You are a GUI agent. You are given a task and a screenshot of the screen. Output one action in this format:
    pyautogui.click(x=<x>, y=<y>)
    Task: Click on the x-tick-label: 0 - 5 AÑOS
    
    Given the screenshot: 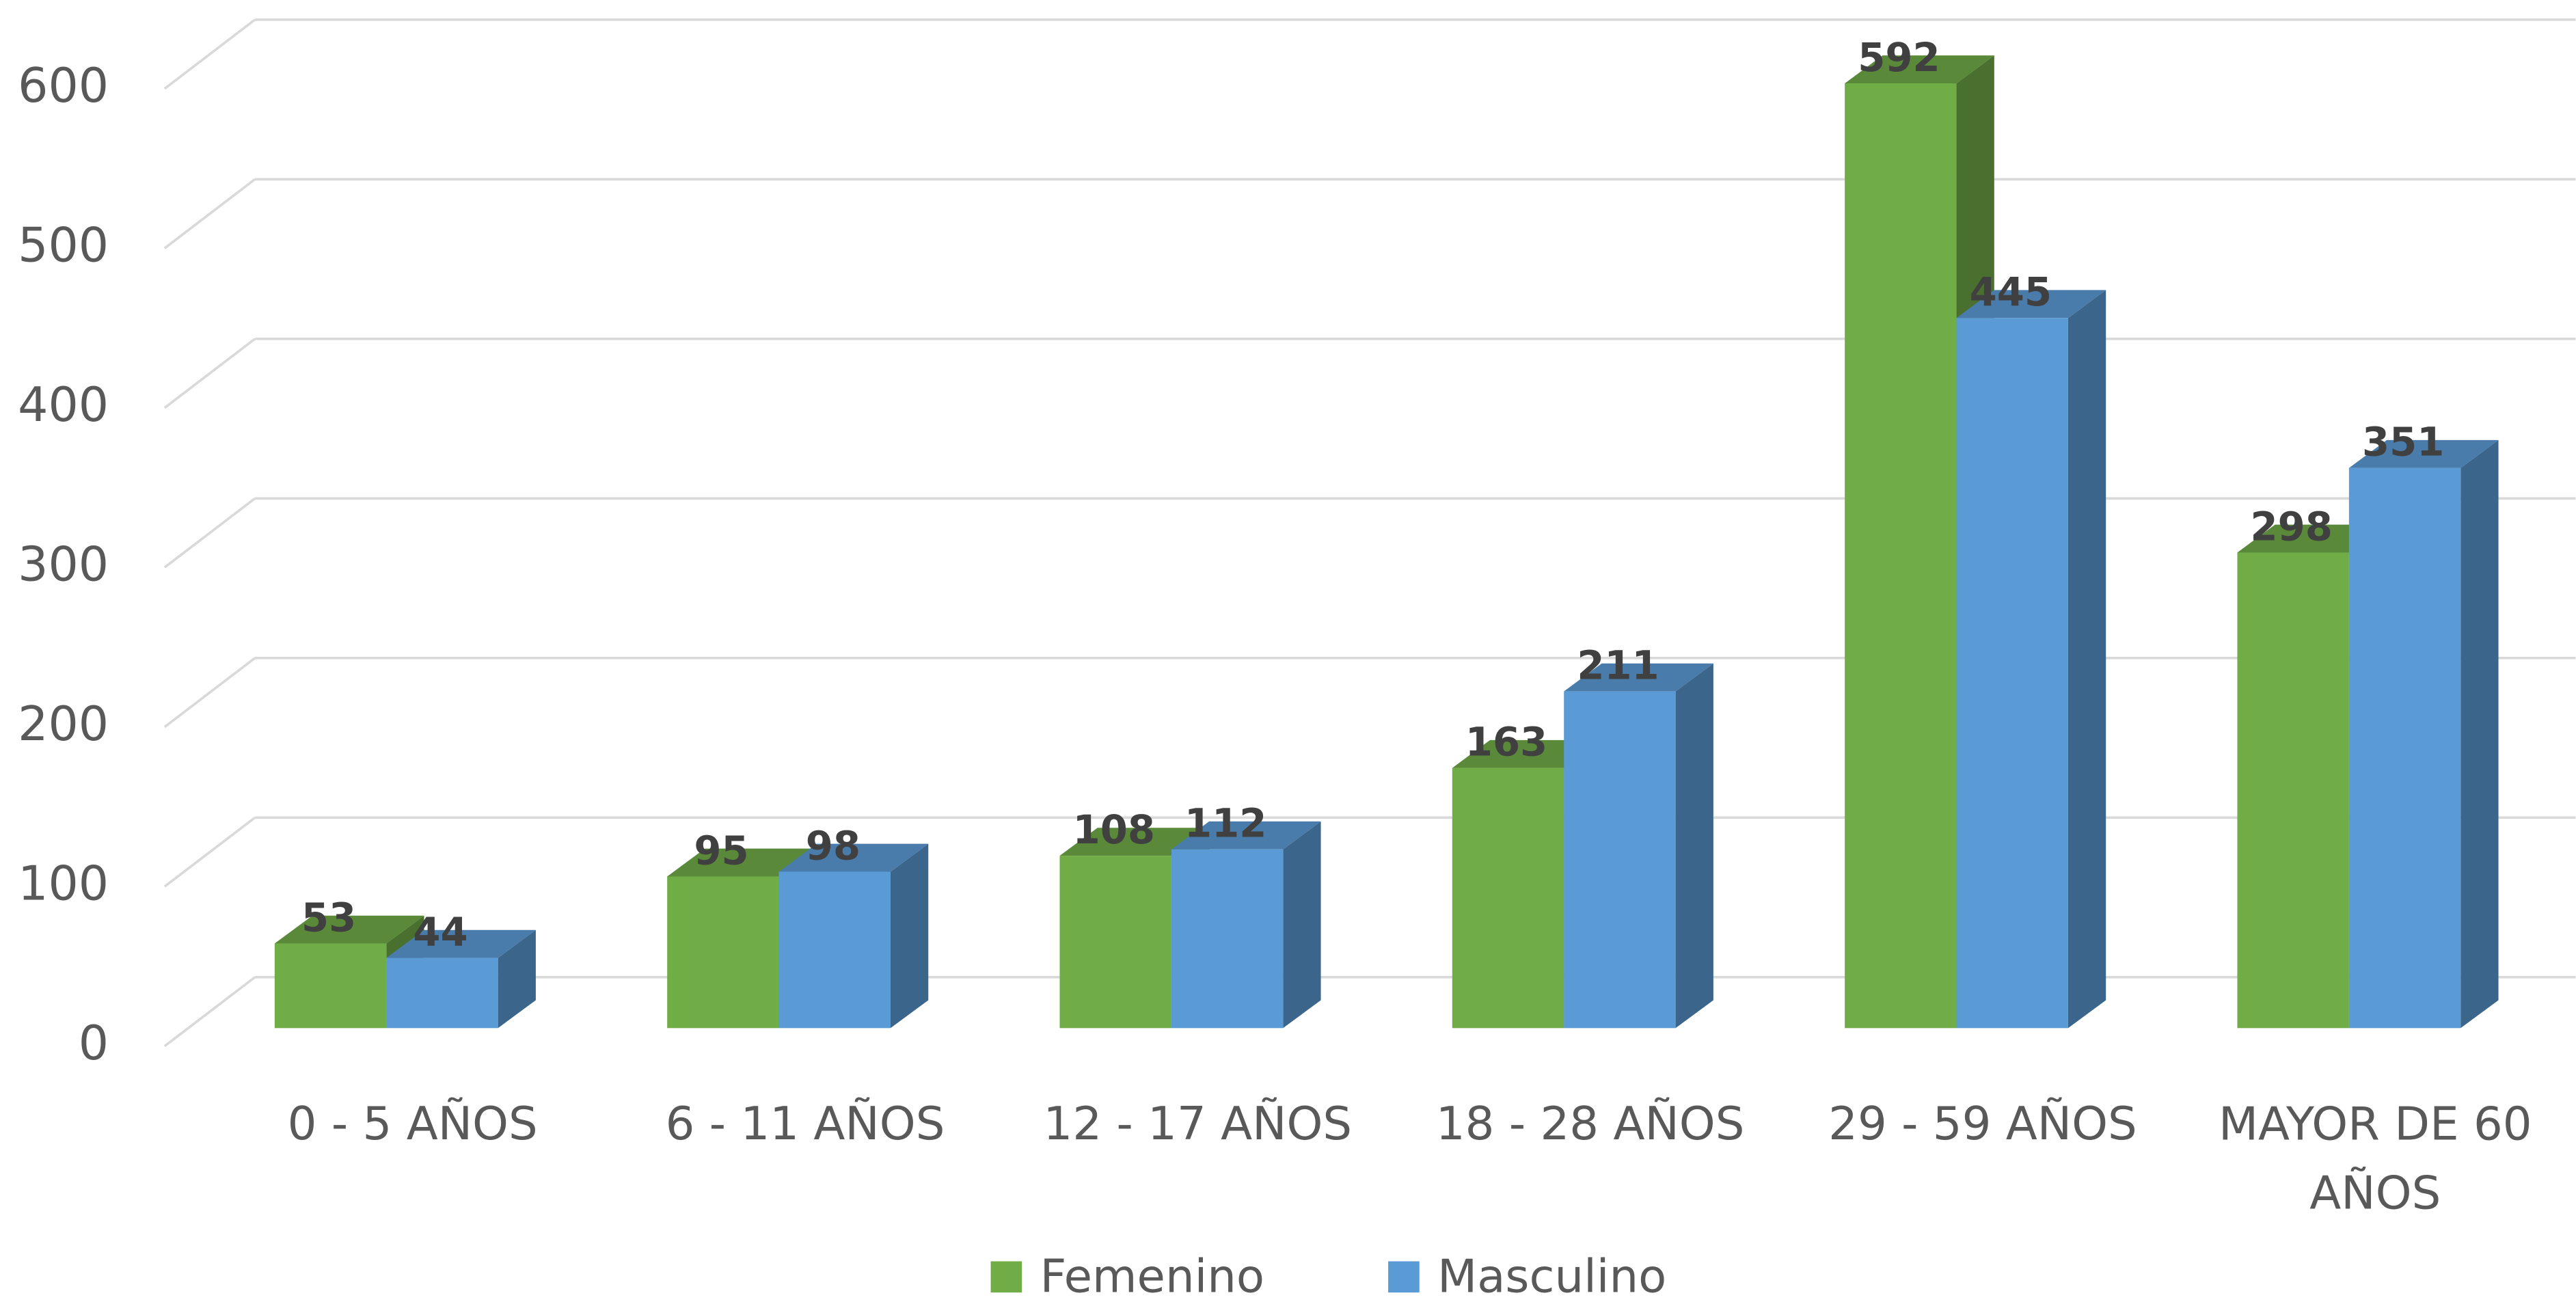 What is the action you would take?
    pyautogui.click(x=413, y=1123)
    